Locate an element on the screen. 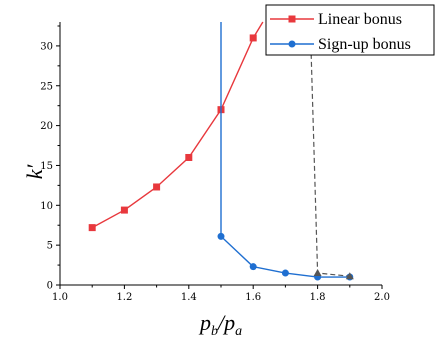 The height and width of the screenshot is (341, 448). x-tick-label: 1.6 is located at coordinates (253, 297).